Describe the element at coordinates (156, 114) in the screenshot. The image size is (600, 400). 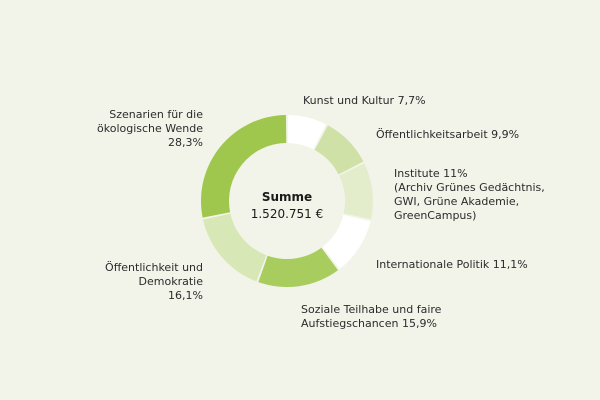
I see `slice-label-line: Szenarien für die` at that location.